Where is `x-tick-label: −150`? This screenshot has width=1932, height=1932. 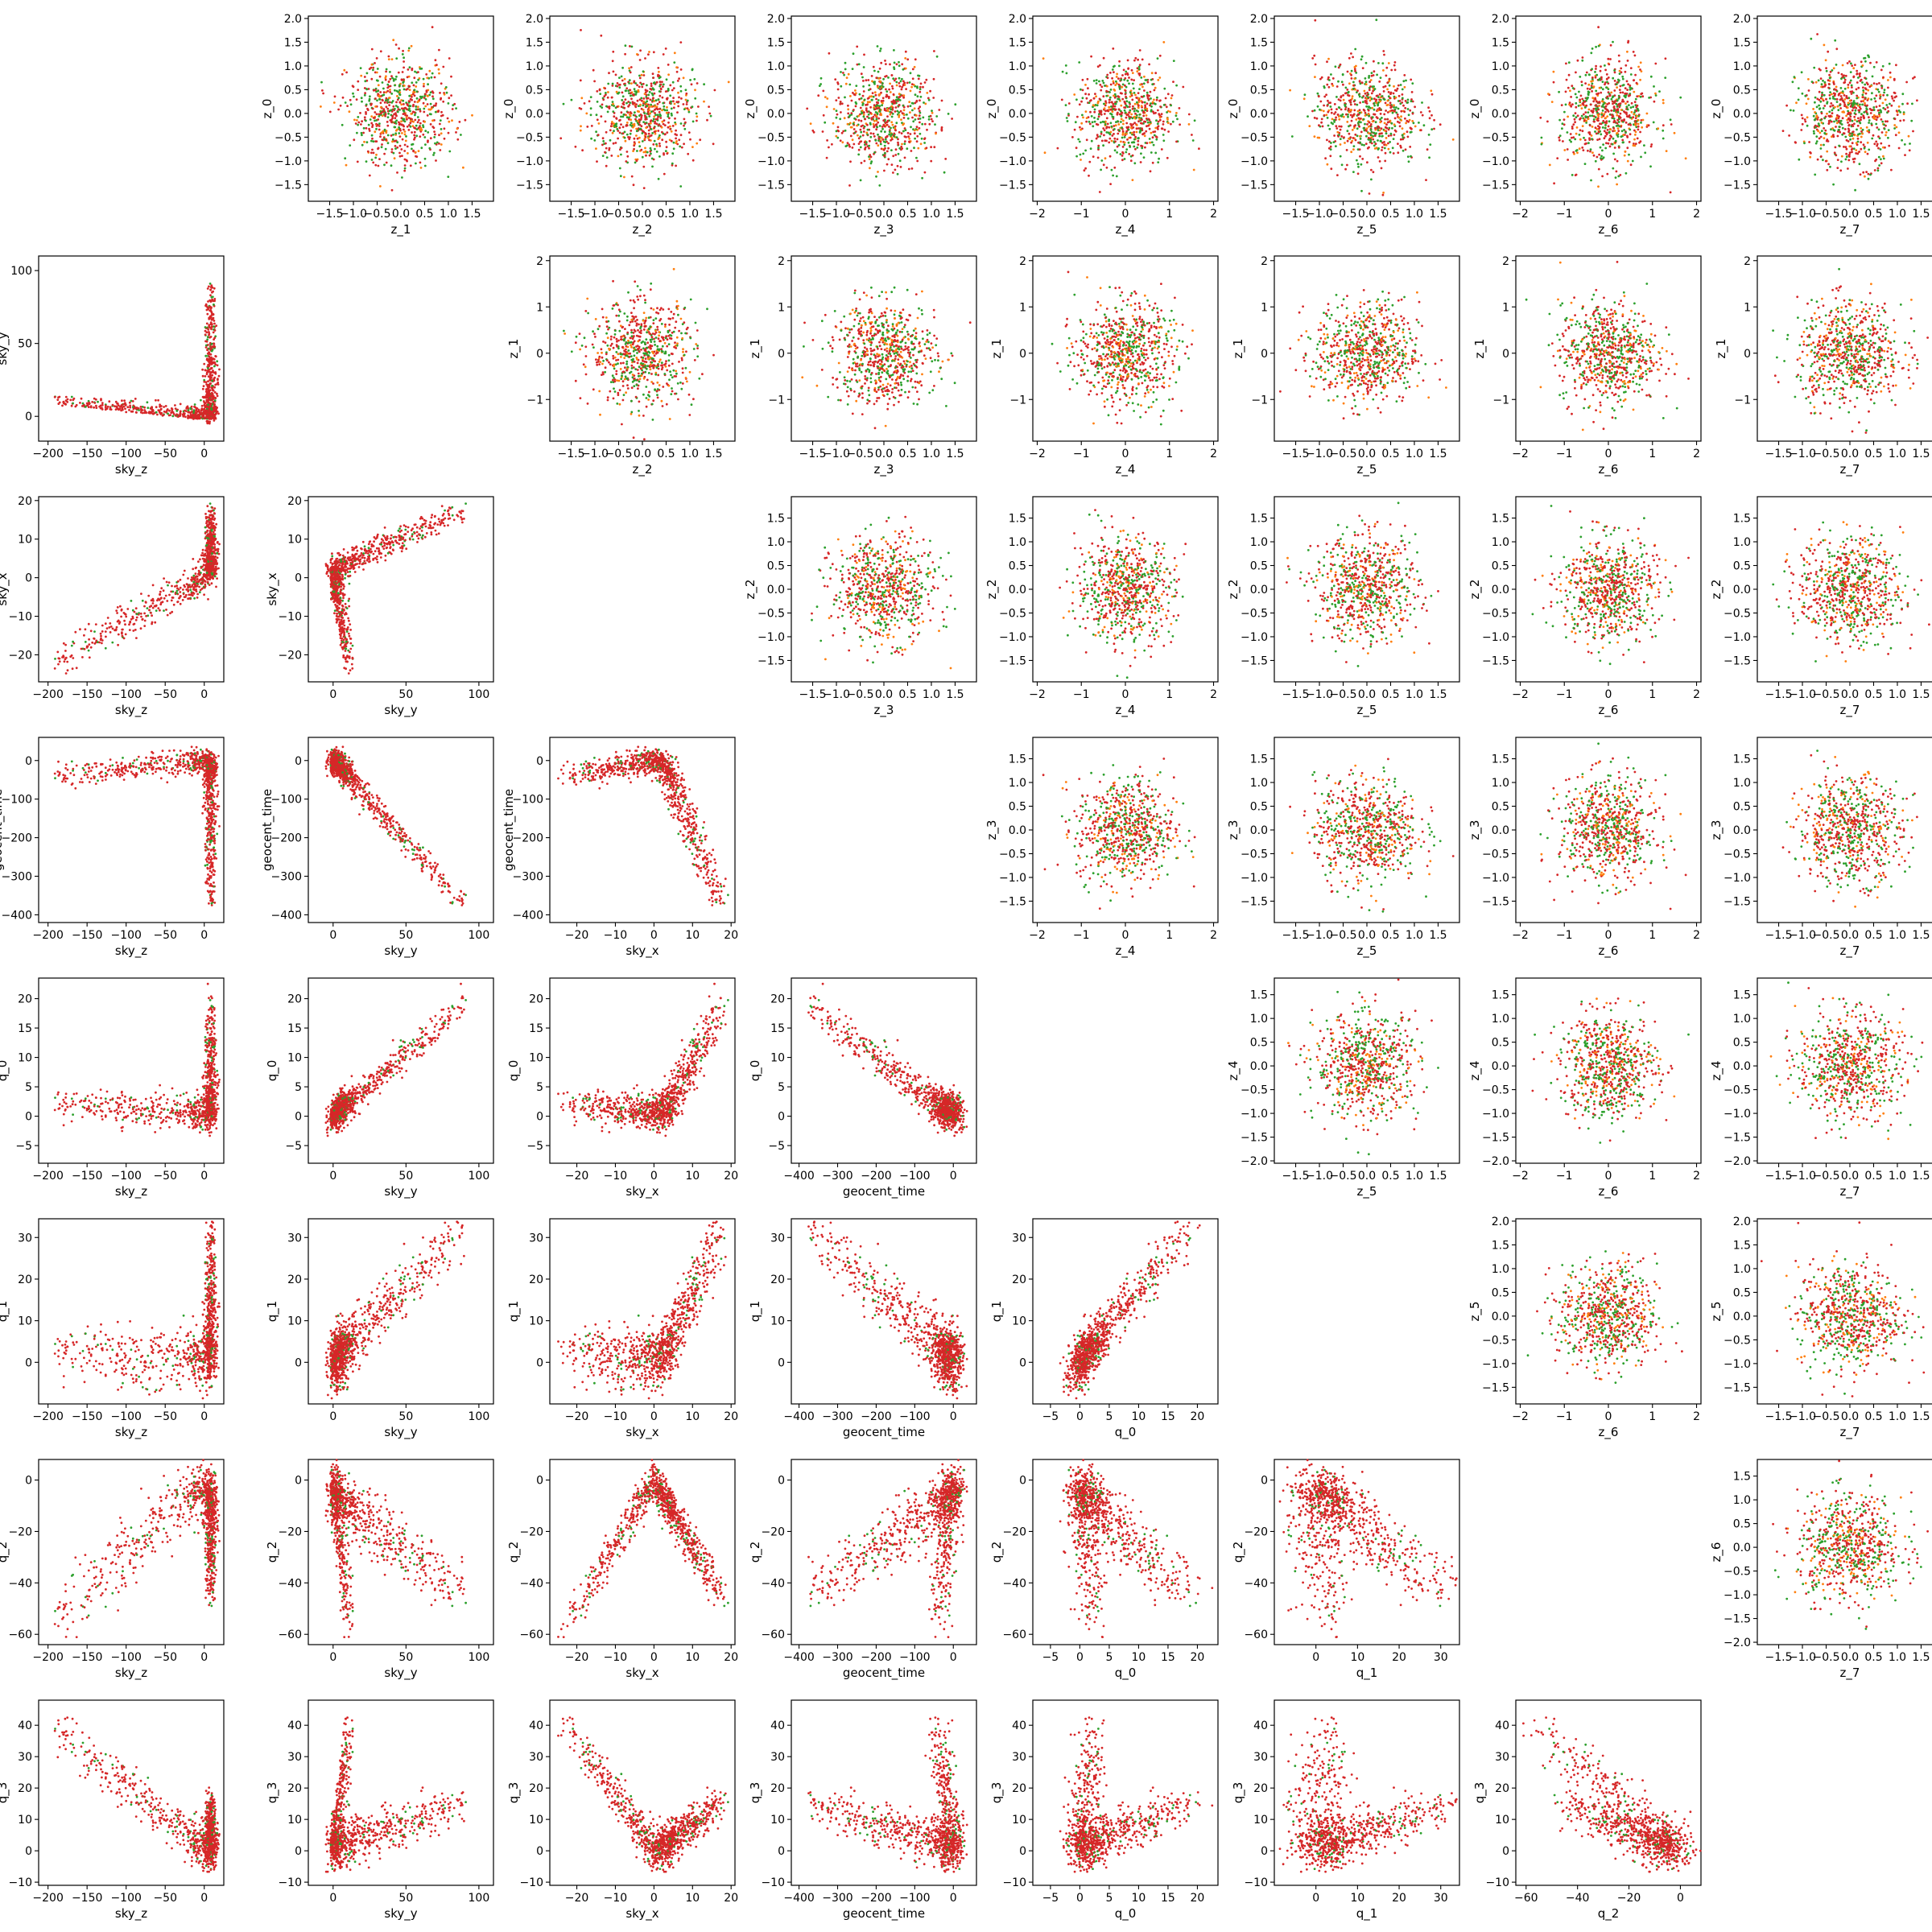 x-tick-label: −150 is located at coordinates (87, 454).